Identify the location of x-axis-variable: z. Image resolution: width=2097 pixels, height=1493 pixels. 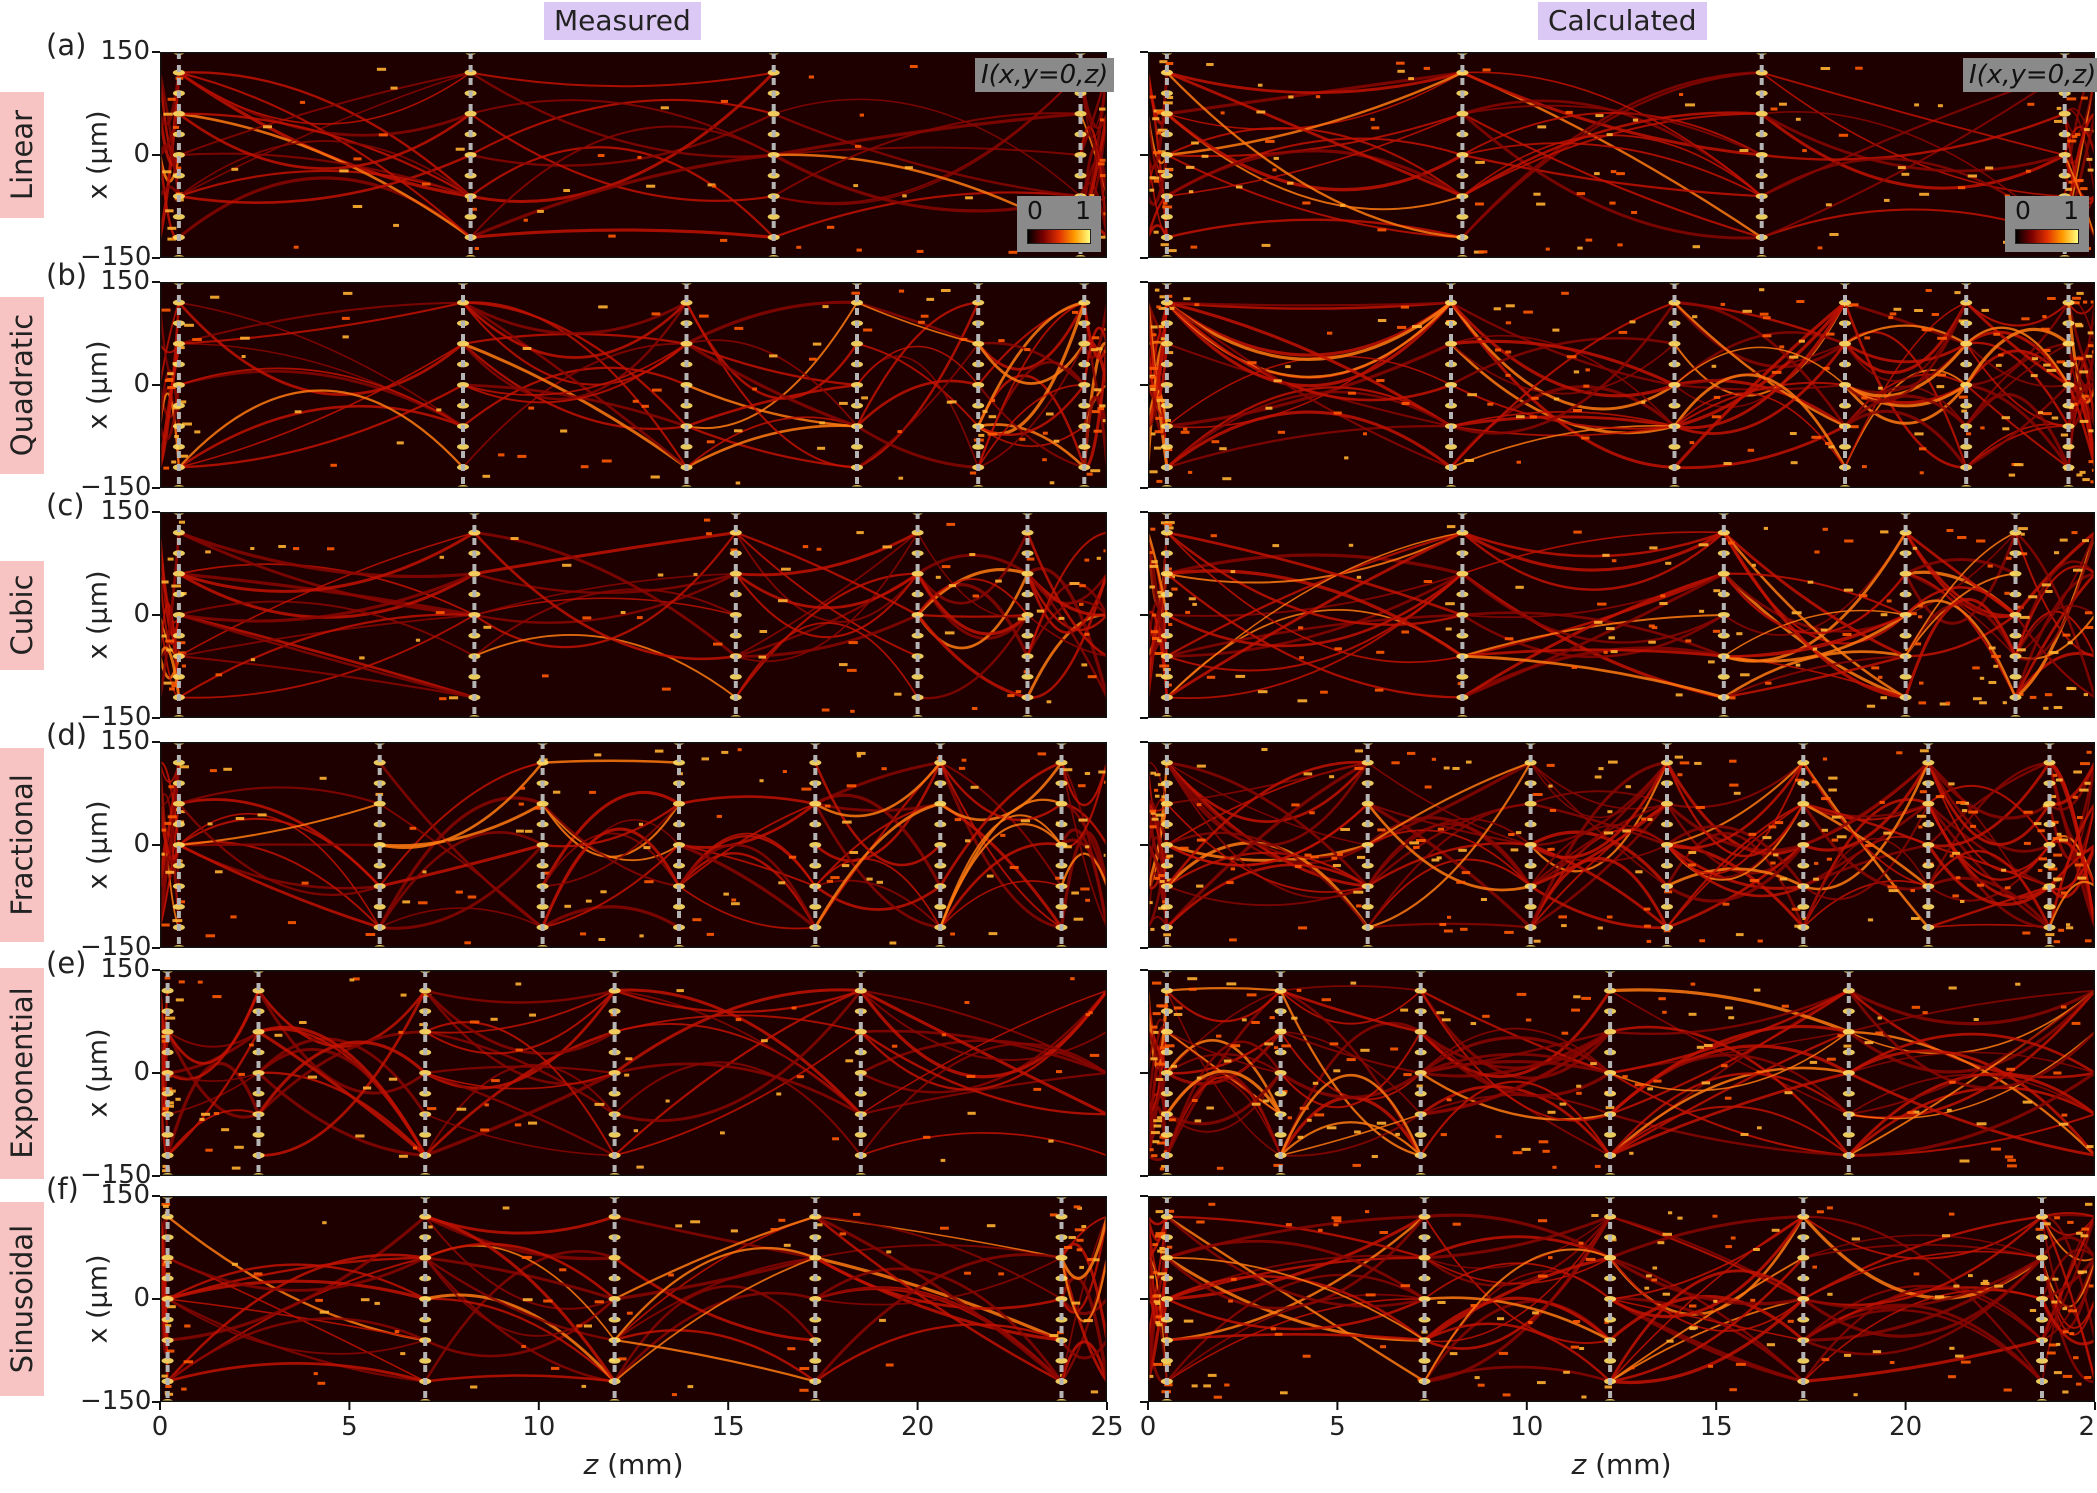
(1579, 1464).